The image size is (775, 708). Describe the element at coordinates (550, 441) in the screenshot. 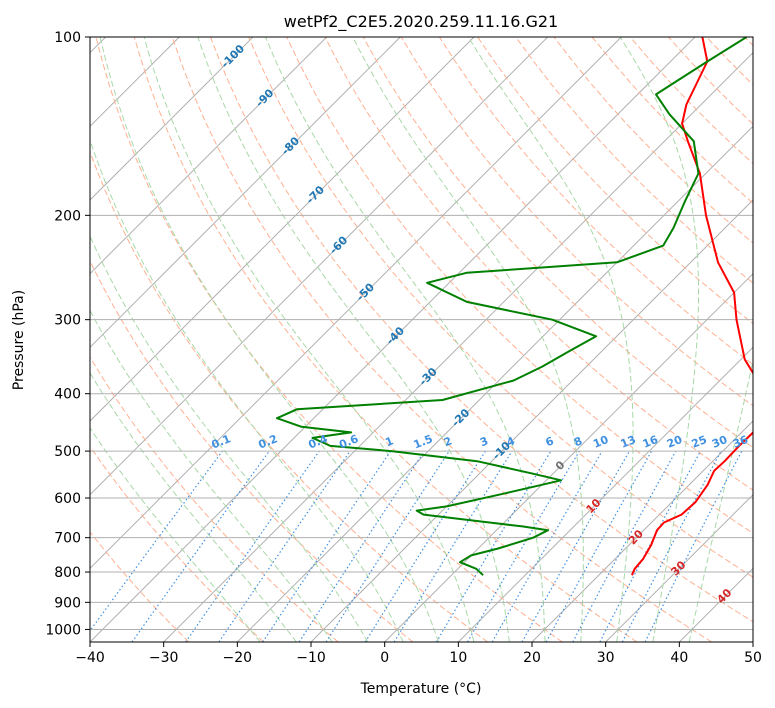

I see `mixing-ratio-label: 6` at that location.